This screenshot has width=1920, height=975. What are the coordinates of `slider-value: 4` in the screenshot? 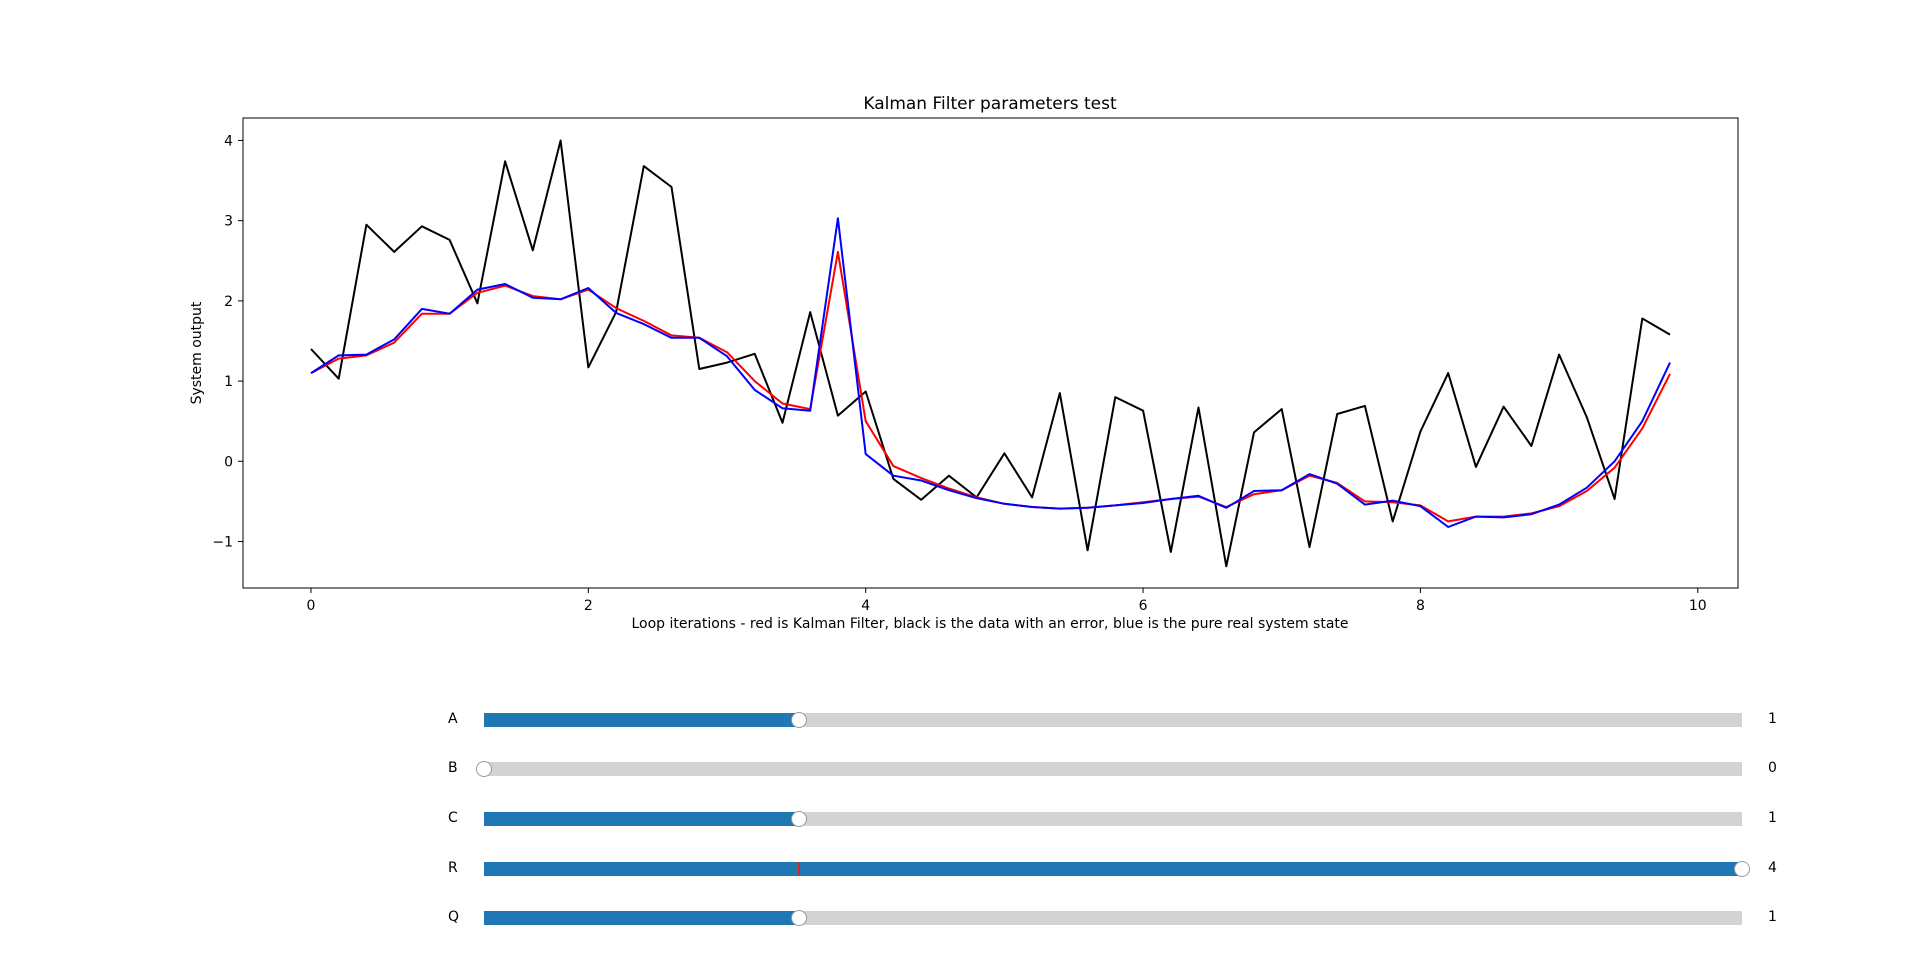 It's located at (1772, 868).